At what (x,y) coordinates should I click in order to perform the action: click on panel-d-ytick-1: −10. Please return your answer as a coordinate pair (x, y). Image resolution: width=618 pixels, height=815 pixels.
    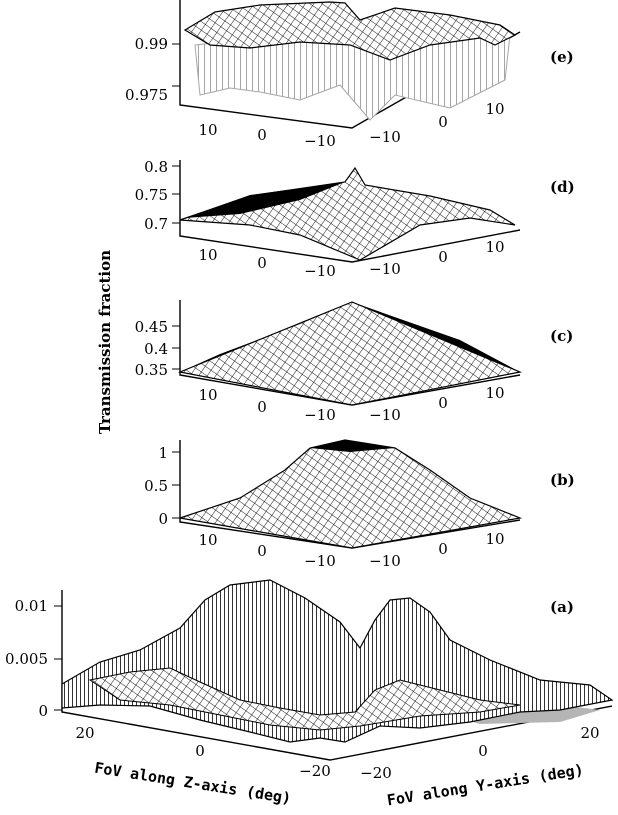
    Looking at the image, I should click on (385, 269).